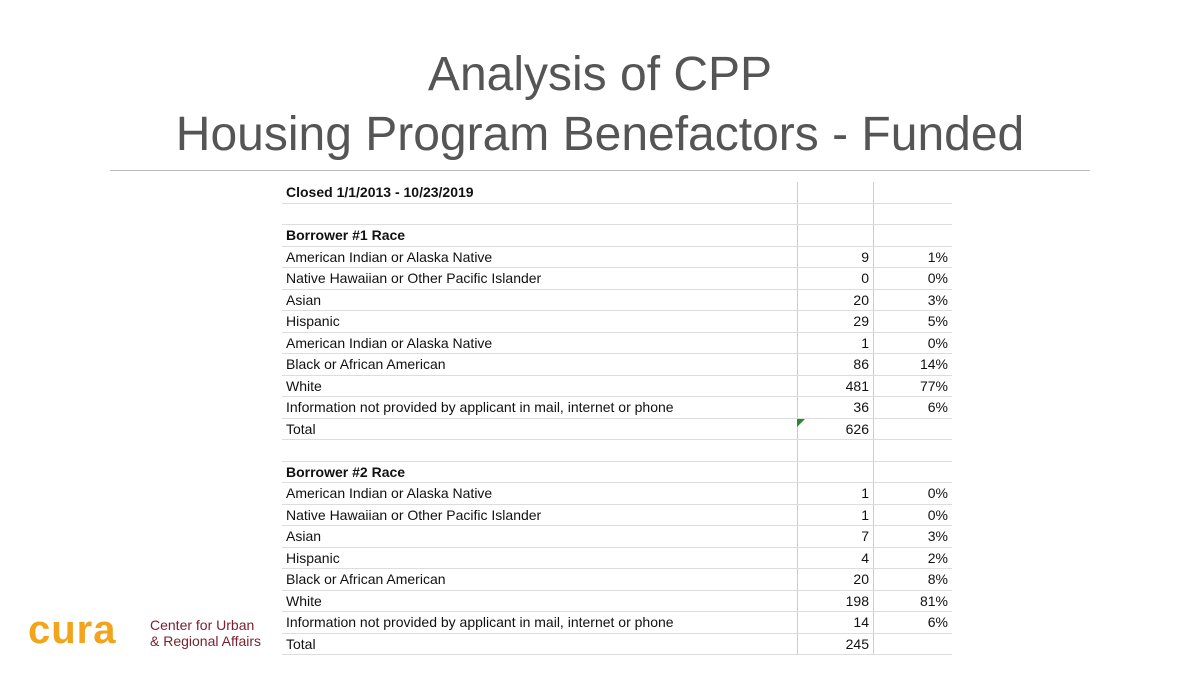 Image resolution: width=1200 pixels, height=674 pixels. What do you see at coordinates (912, 321) in the screenshot?
I see `cell: 5%` at bounding box center [912, 321].